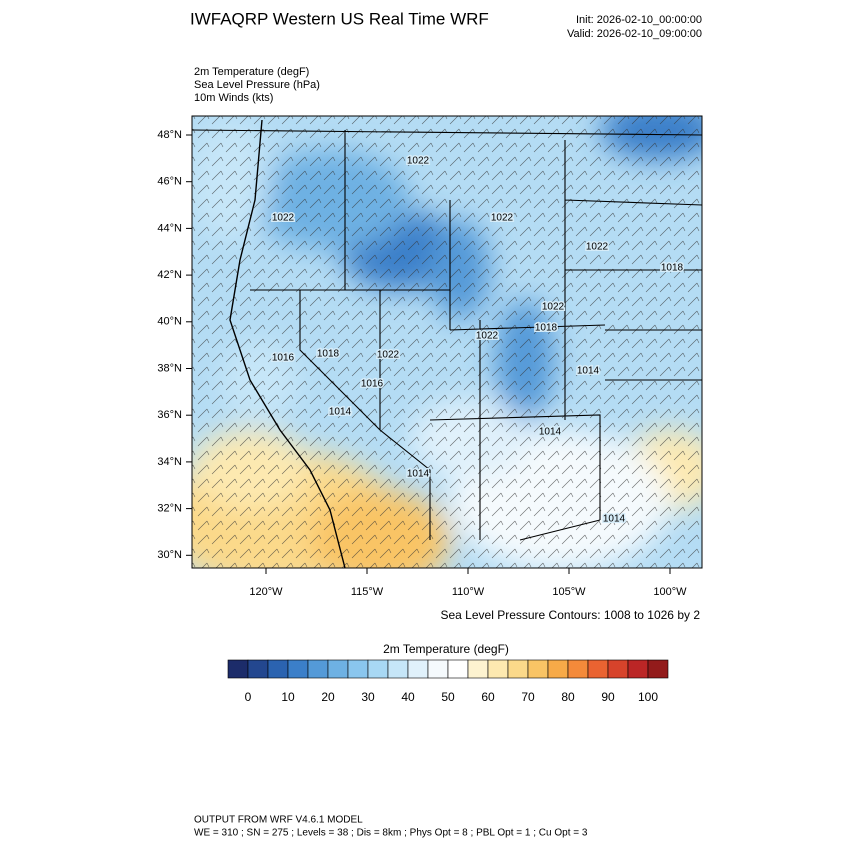  Describe the element at coordinates (468, 592) in the screenshot. I see `lon-tick-label: 110°W` at that location.